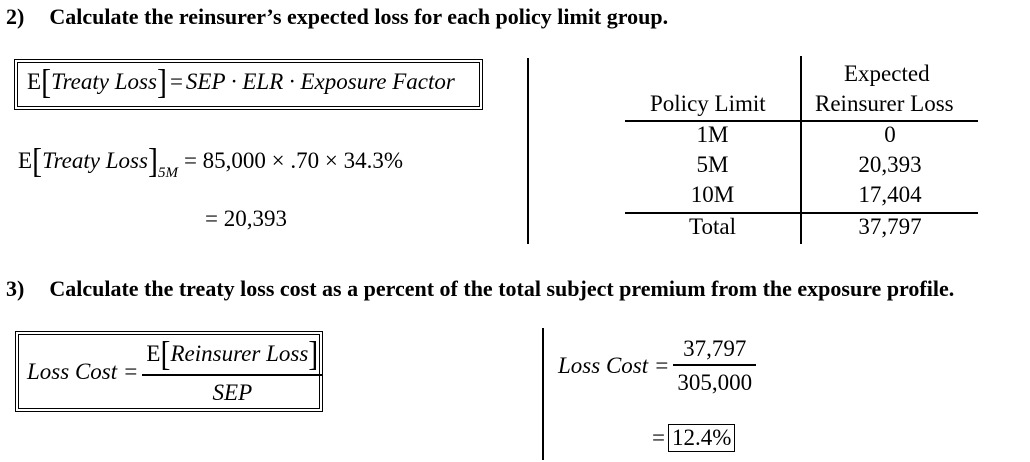  What do you see at coordinates (239, 354) in the screenshot?
I see `reinsurer-loss-term: Reinsurer Loss` at bounding box center [239, 354].